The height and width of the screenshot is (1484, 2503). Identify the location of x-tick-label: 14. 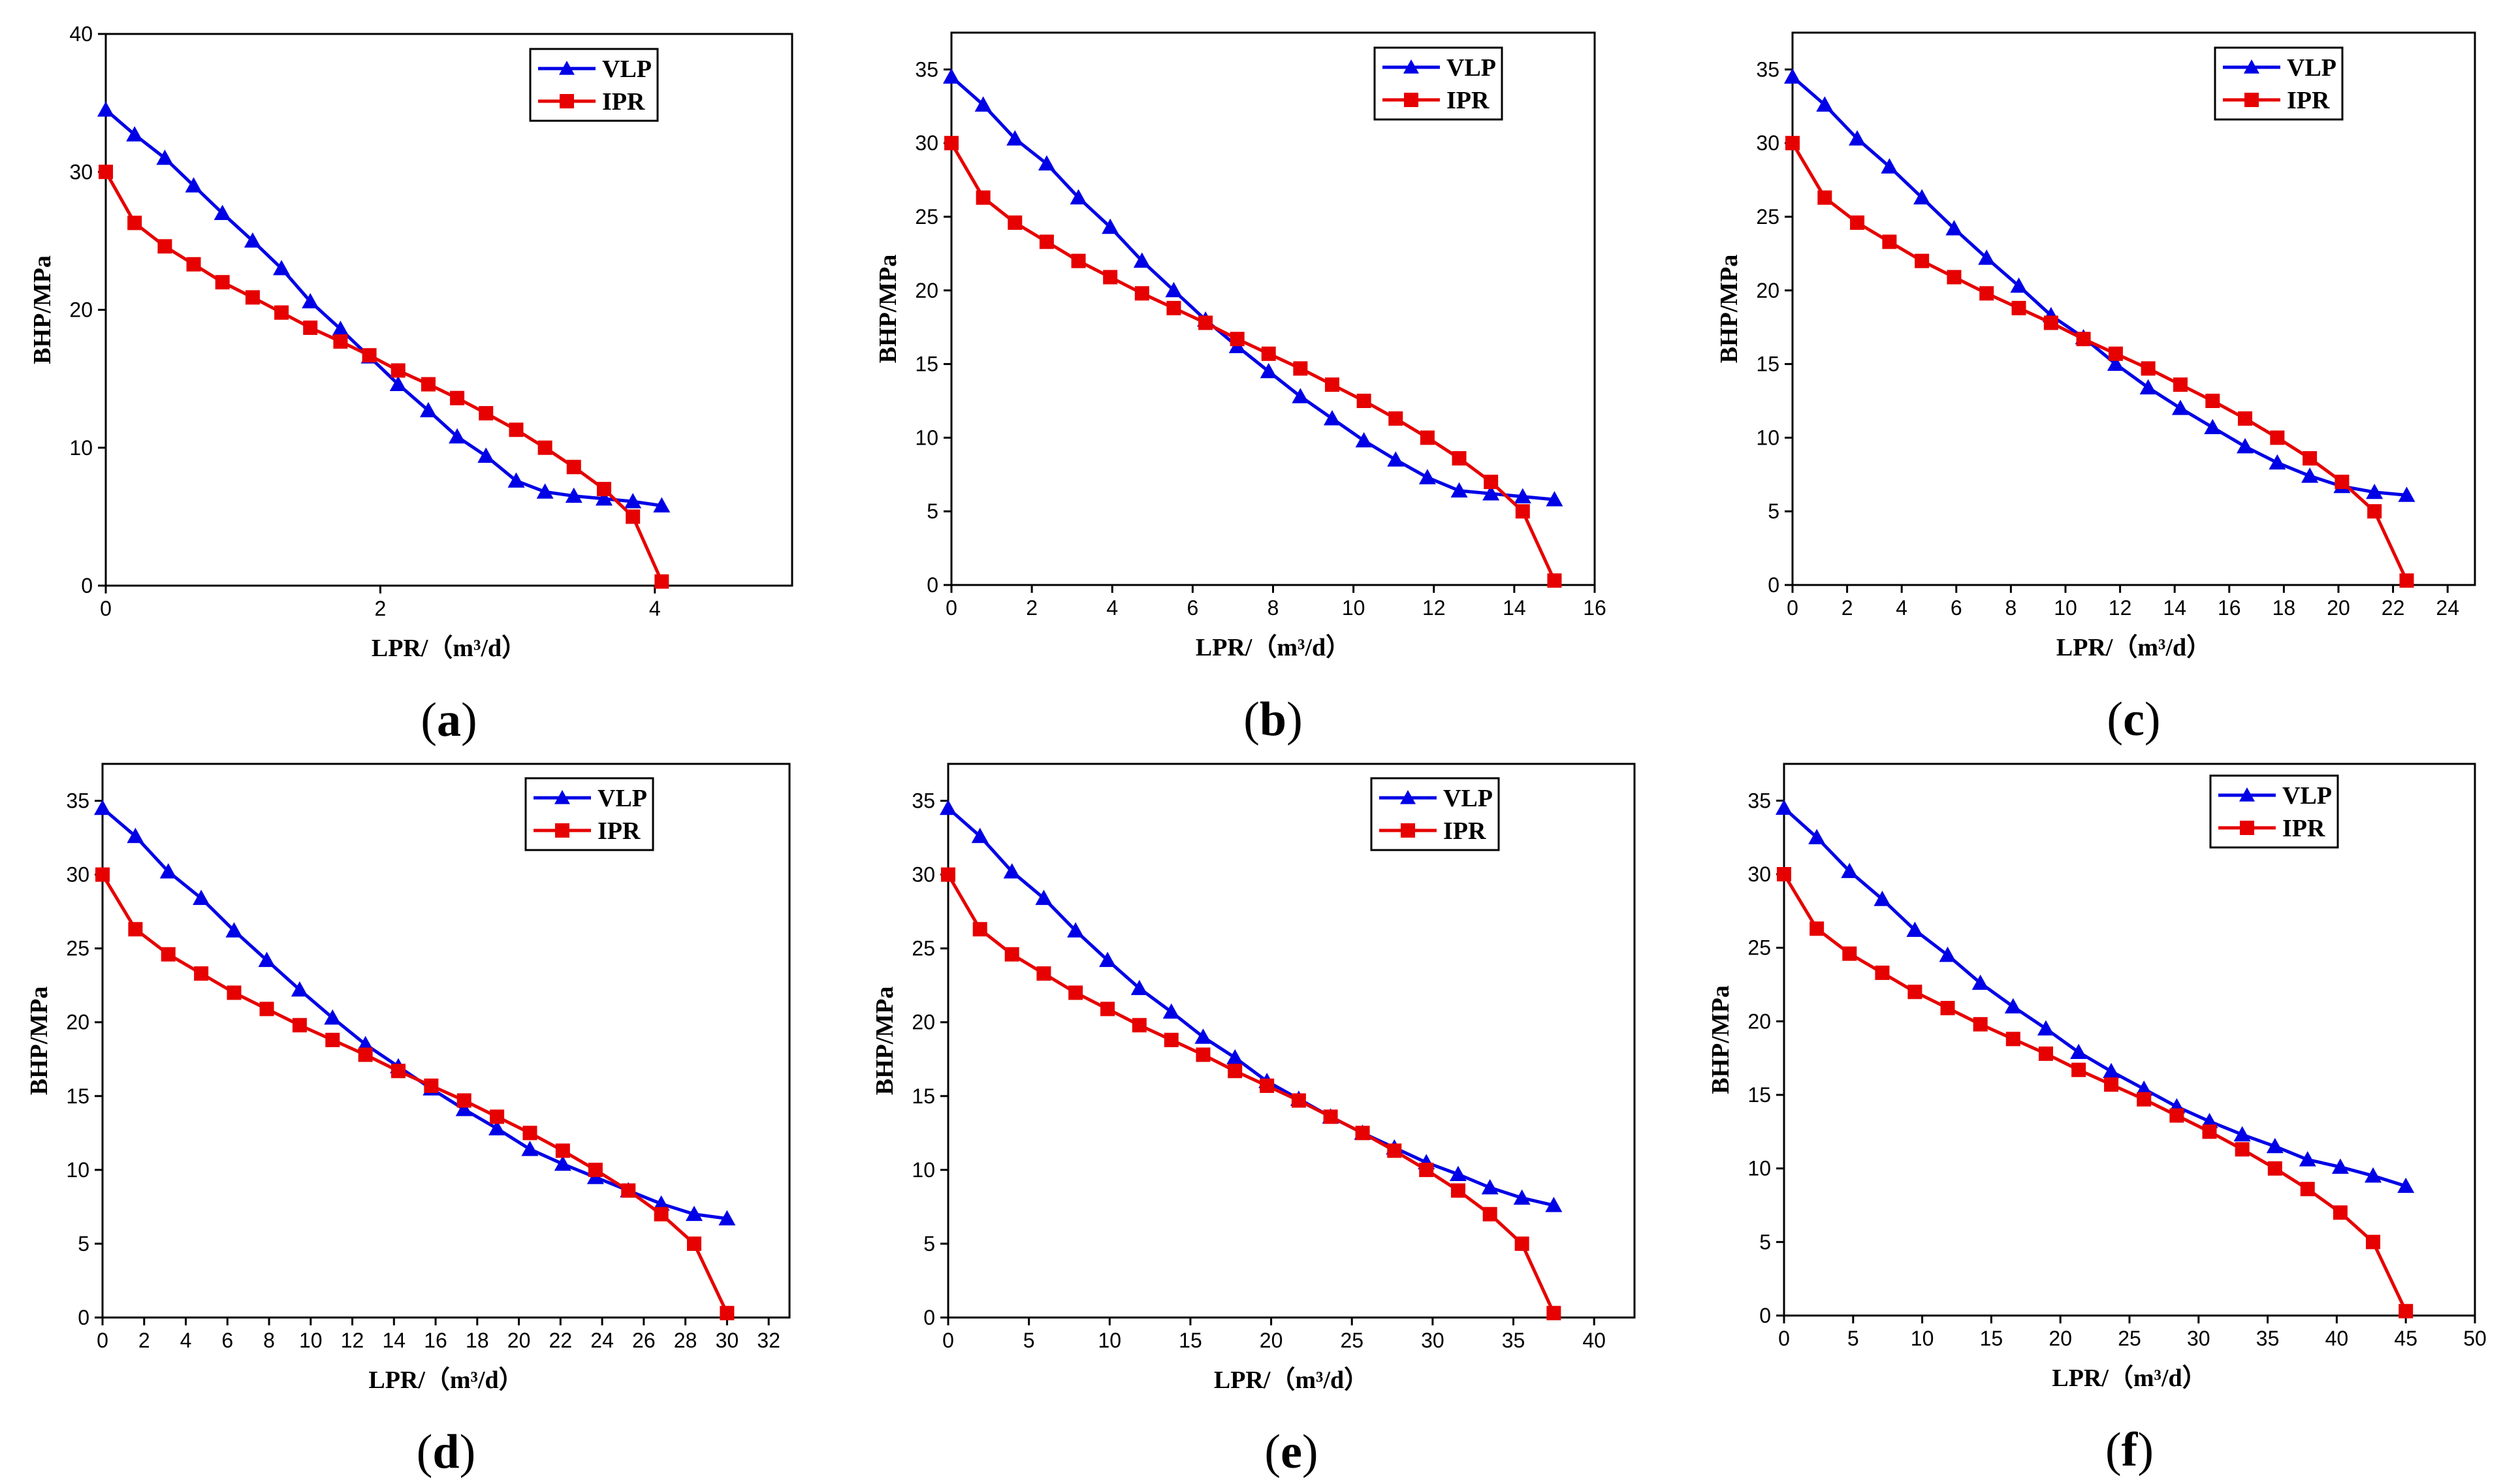
(2174, 608).